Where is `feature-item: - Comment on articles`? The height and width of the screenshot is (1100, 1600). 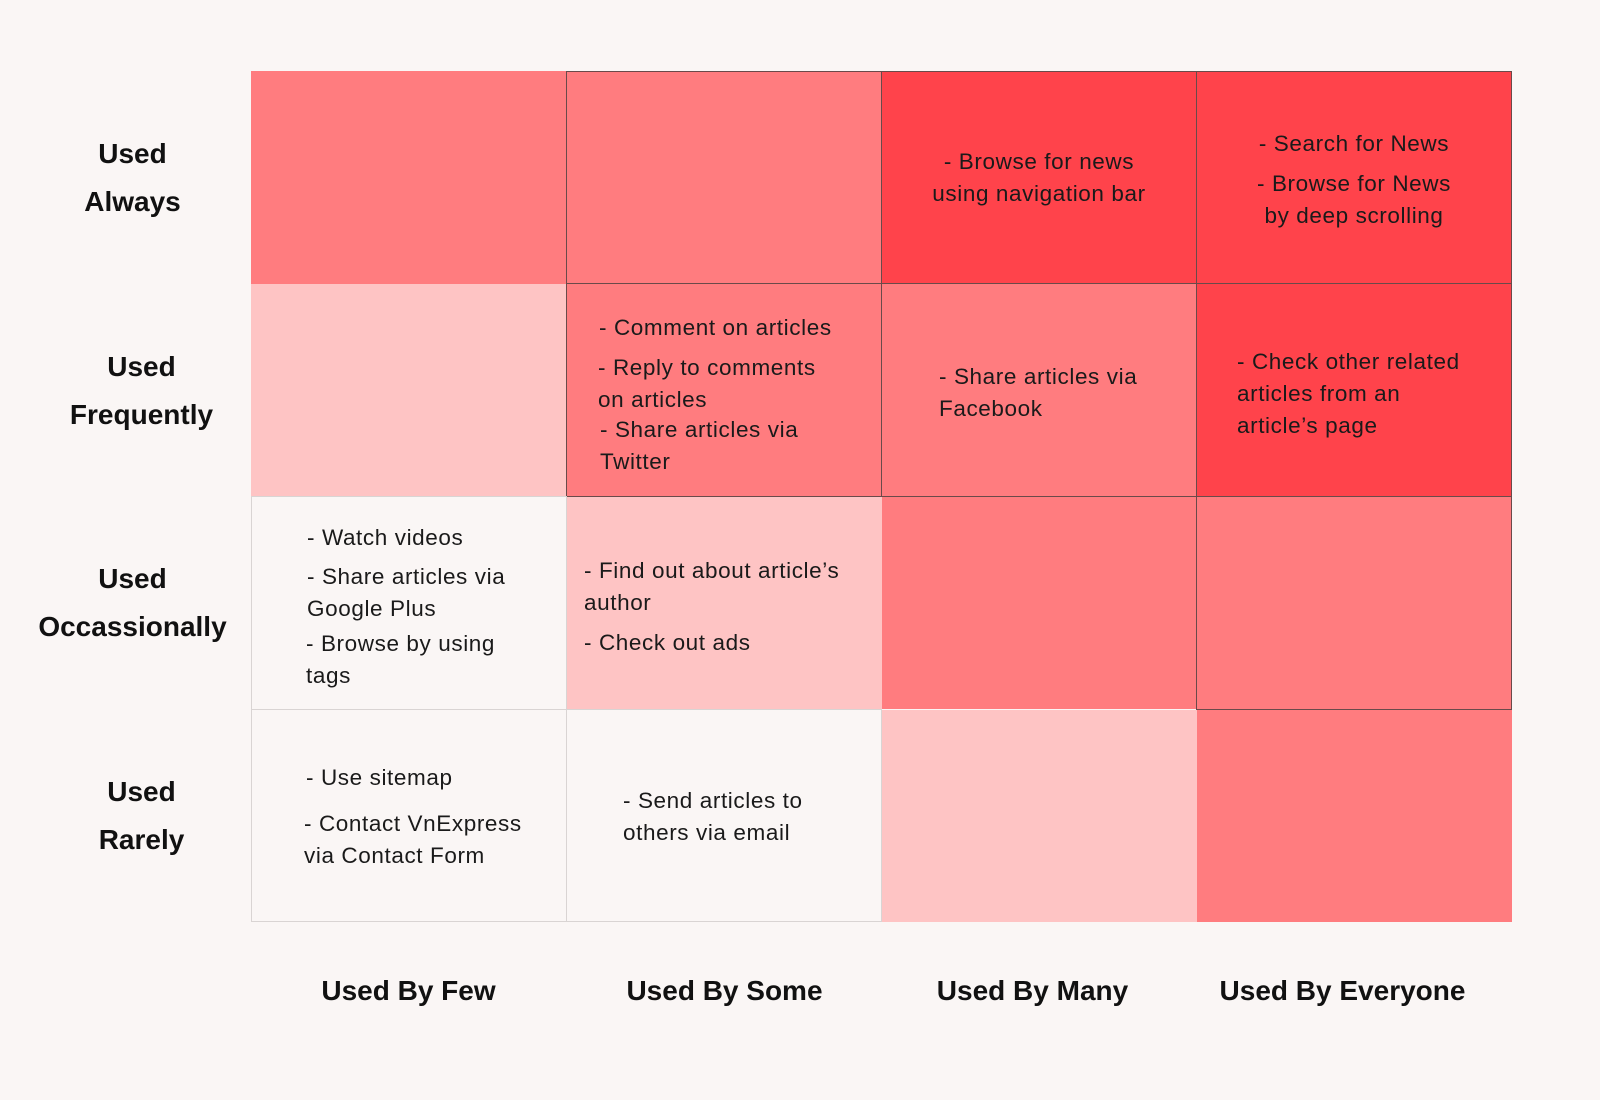 feature-item: - Comment on articles is located at coordinates (715, 328).